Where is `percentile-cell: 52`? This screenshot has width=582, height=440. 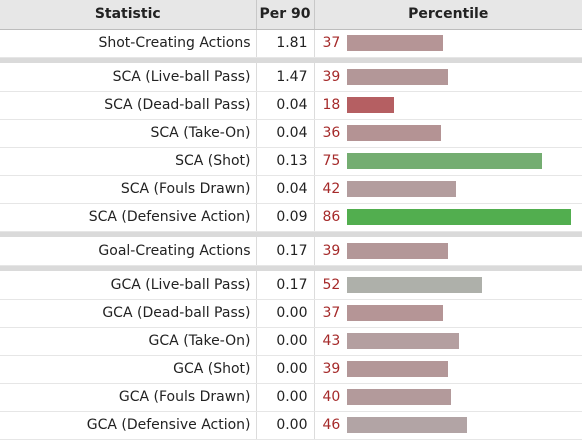
percentile-cell: 52 is located at coordinates (448, 285).